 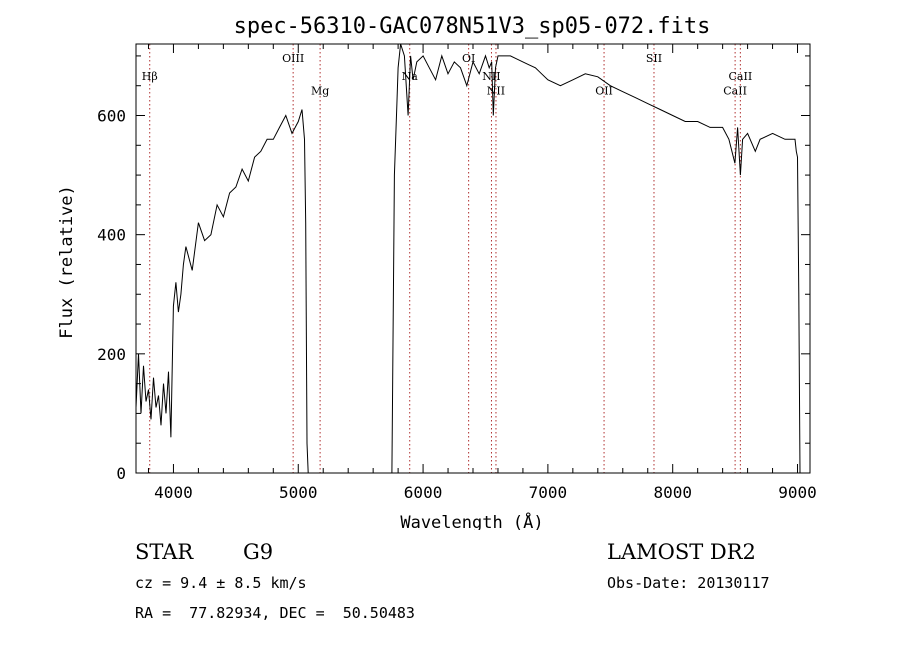 What do you see at coordinates (121, 473) in the screenshot?
I see `y-tick-label-0: 0` at bounding box center [121, 473].